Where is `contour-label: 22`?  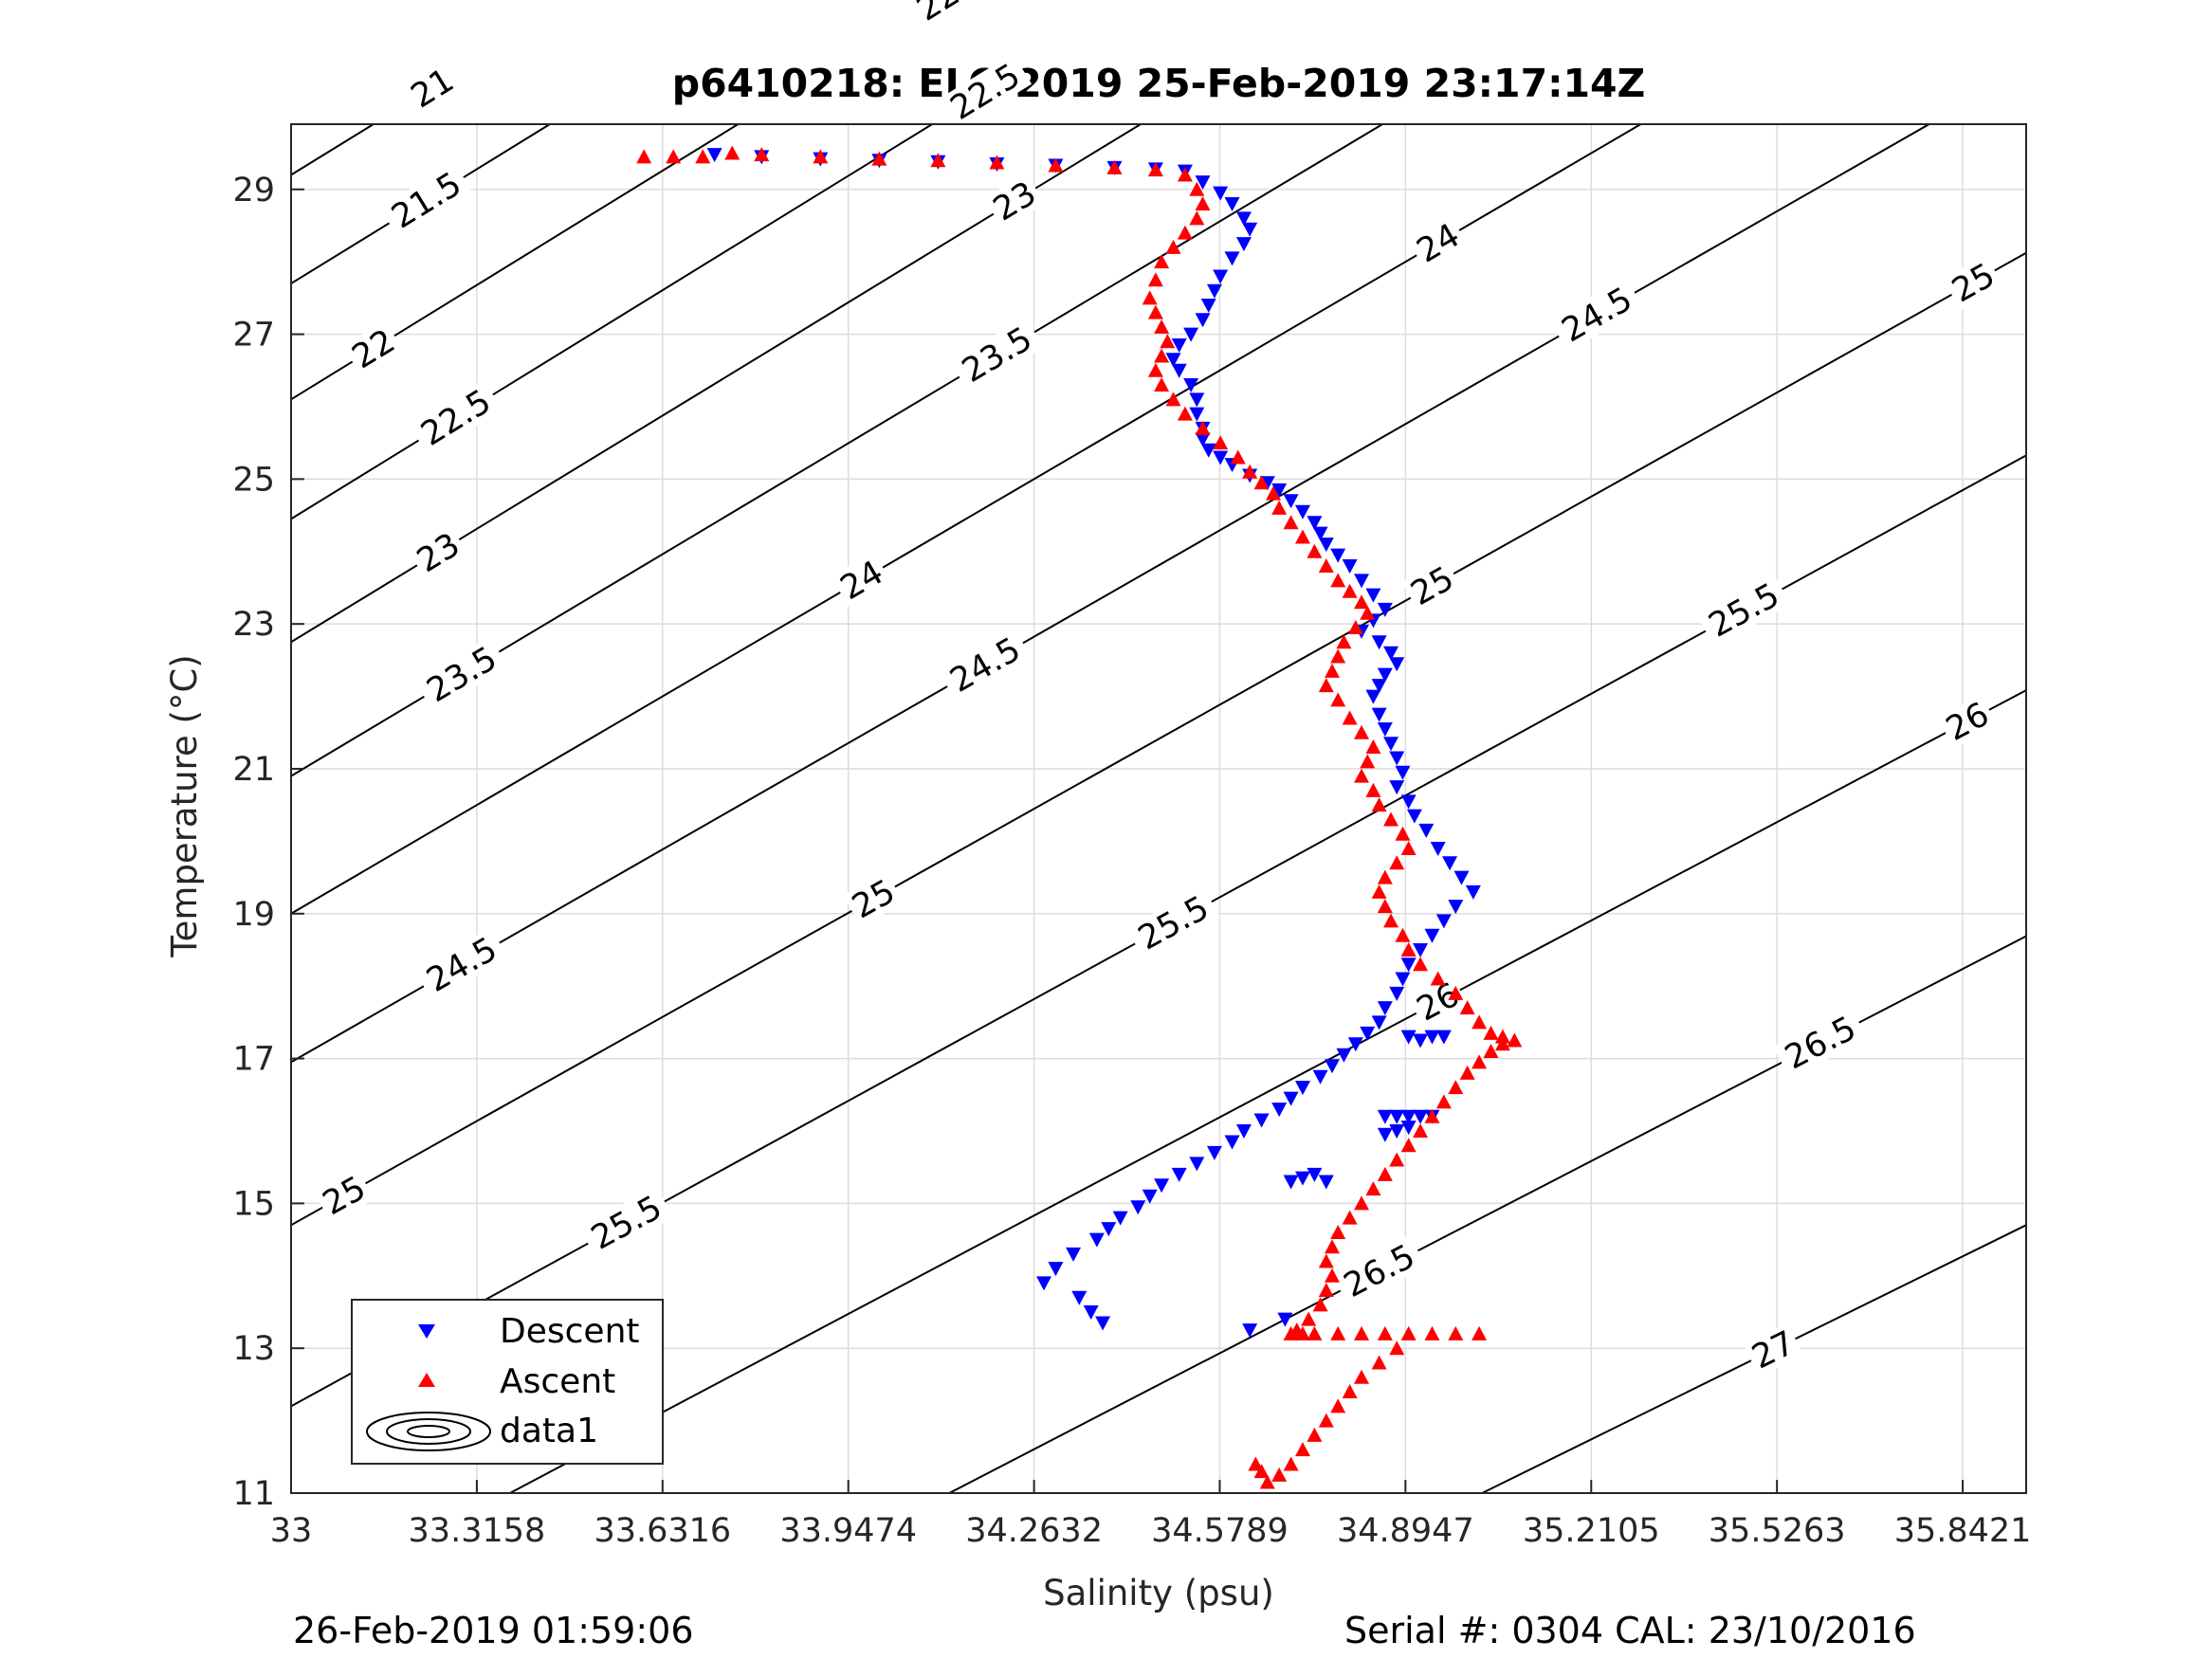
contour-label: 22 is located at coordinates (373, 348).